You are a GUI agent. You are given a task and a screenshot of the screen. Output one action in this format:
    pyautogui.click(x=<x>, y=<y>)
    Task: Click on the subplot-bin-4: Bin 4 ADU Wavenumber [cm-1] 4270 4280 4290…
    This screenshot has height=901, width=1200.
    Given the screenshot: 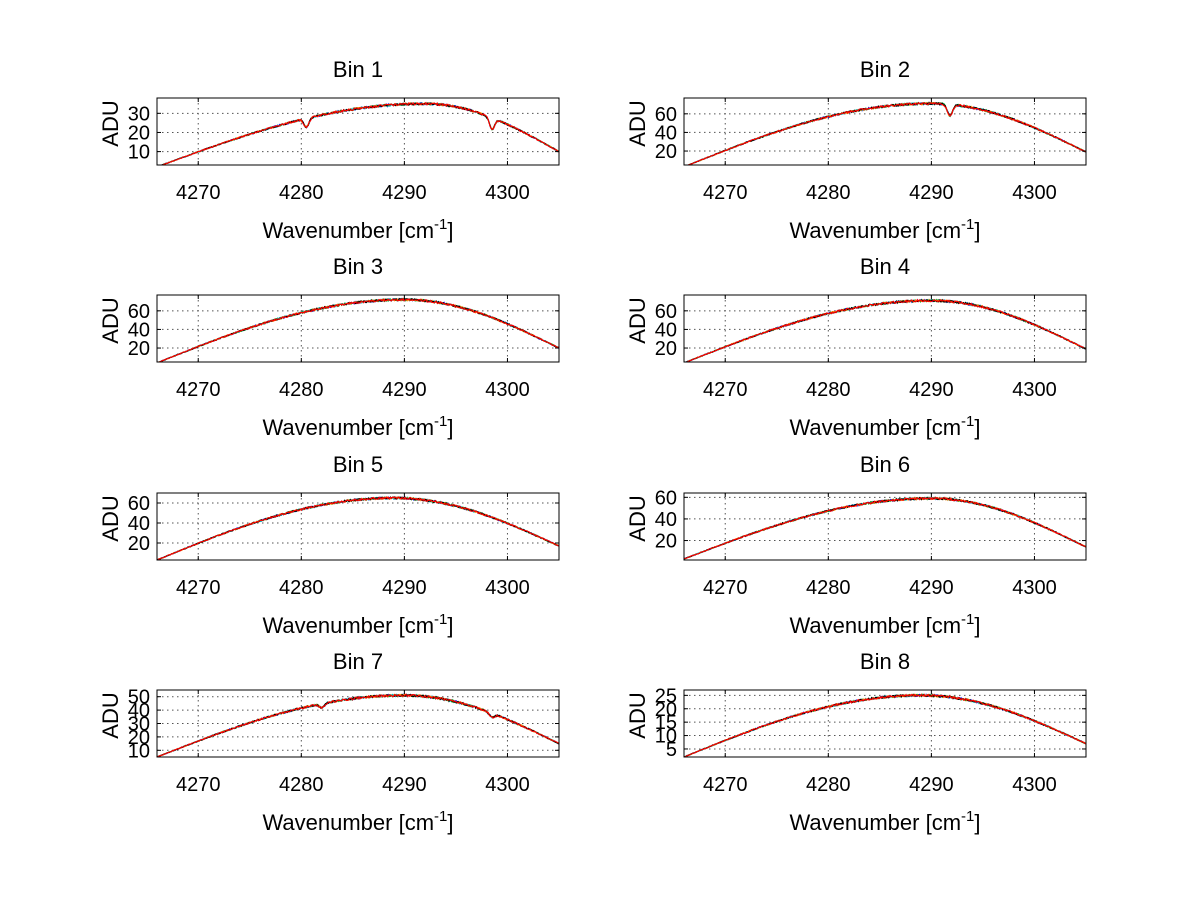 What is the action you would take?
    pyautogui.click(x=856, y=347)
    